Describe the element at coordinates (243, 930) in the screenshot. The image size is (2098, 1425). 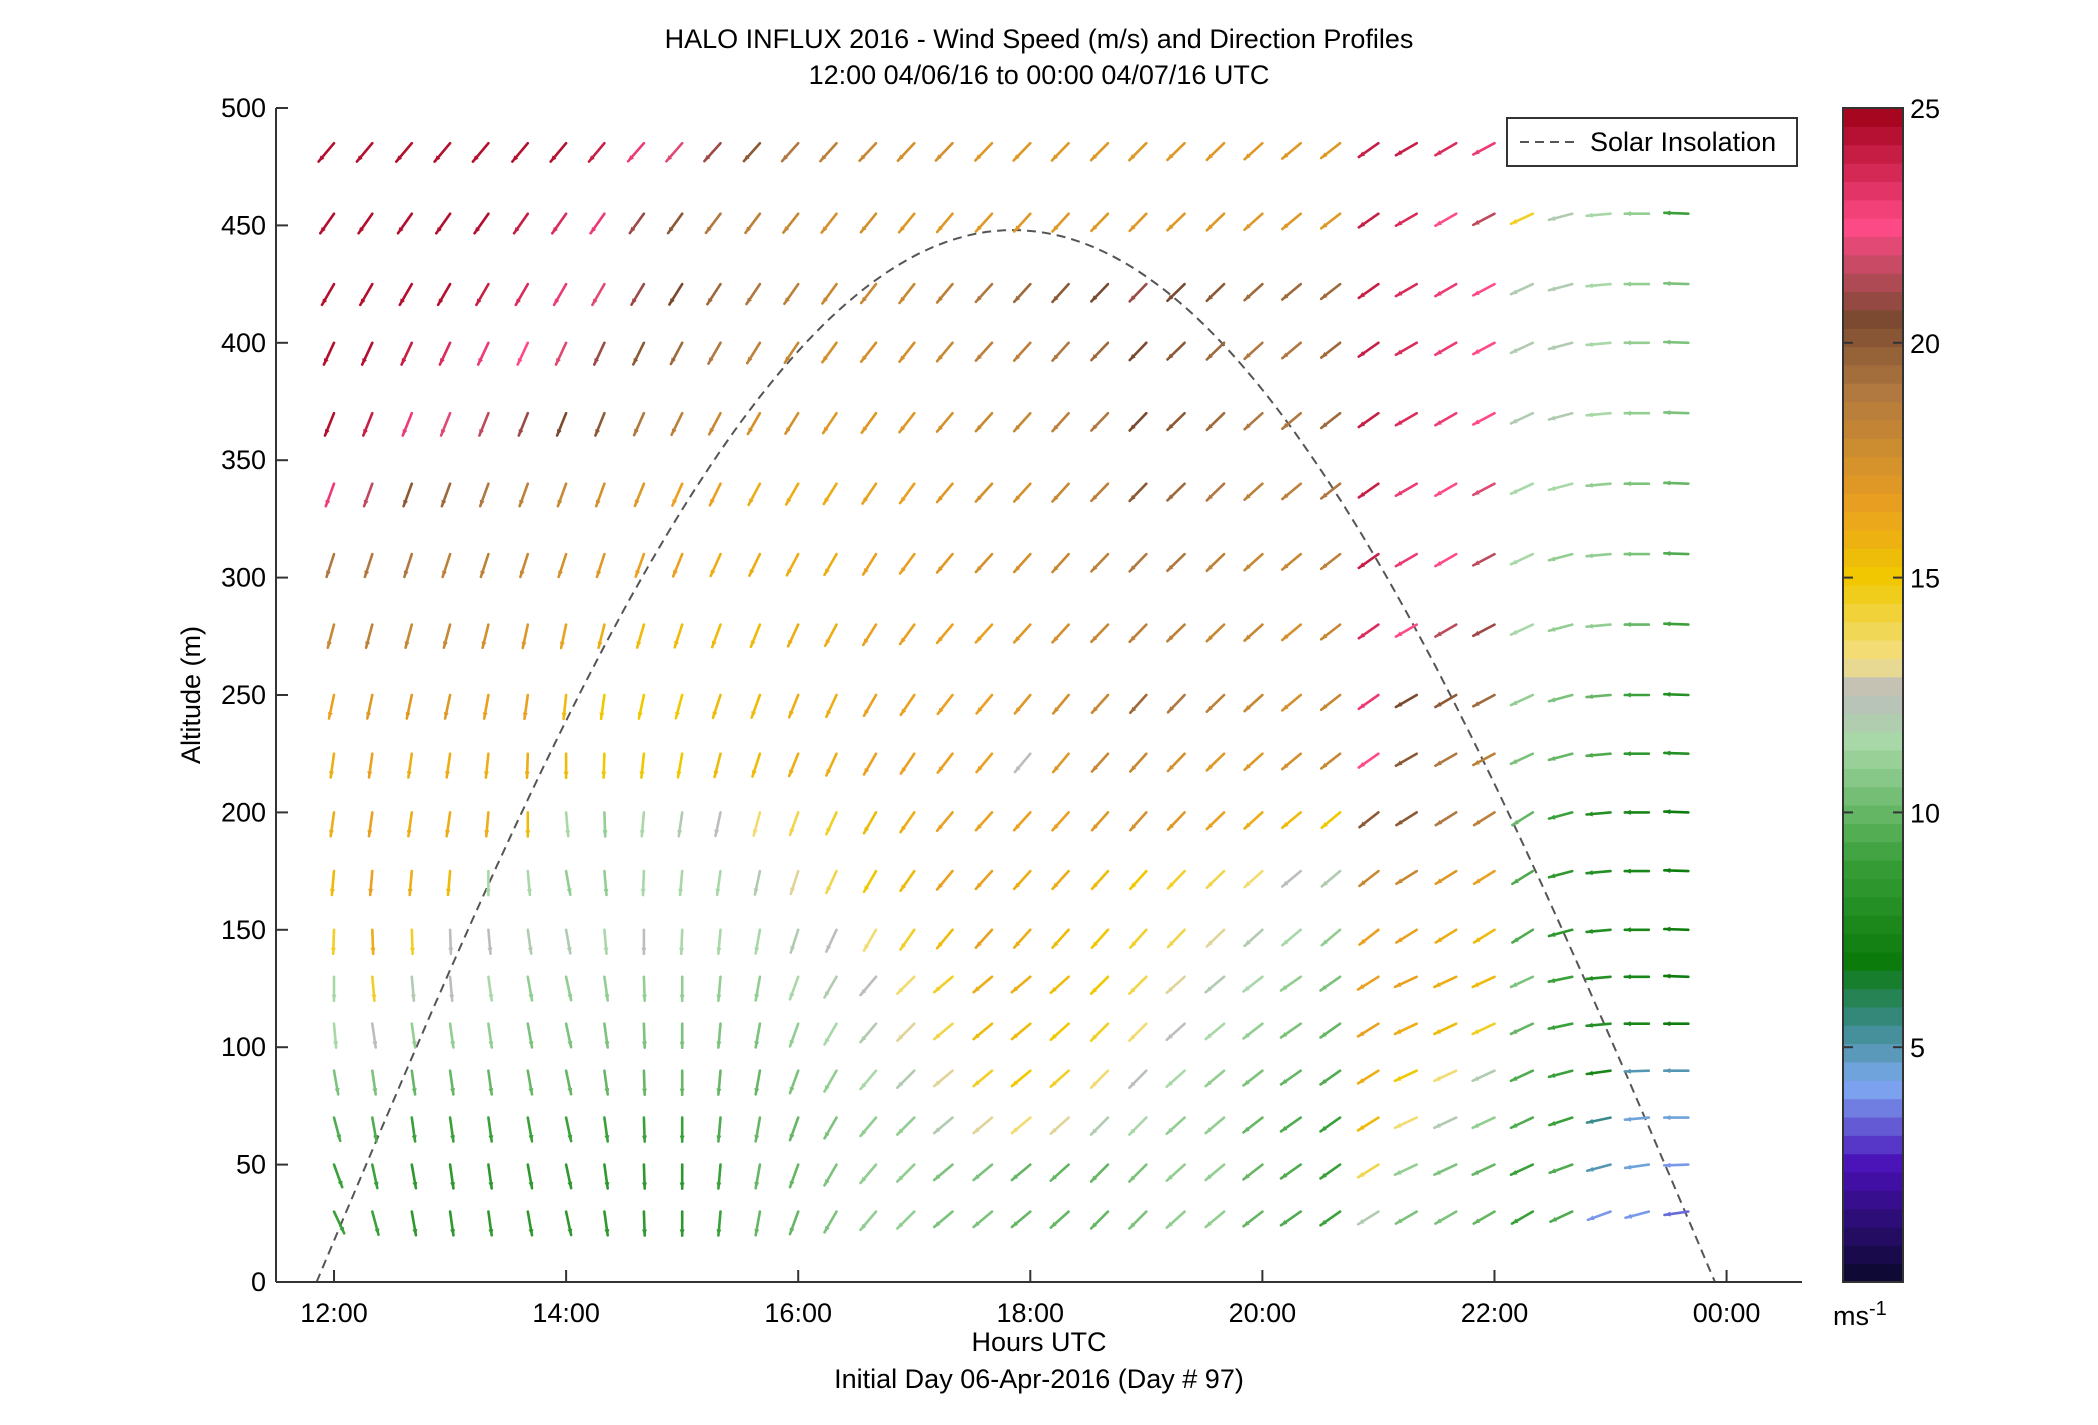
I see `y-tick-label: 150` at that location.